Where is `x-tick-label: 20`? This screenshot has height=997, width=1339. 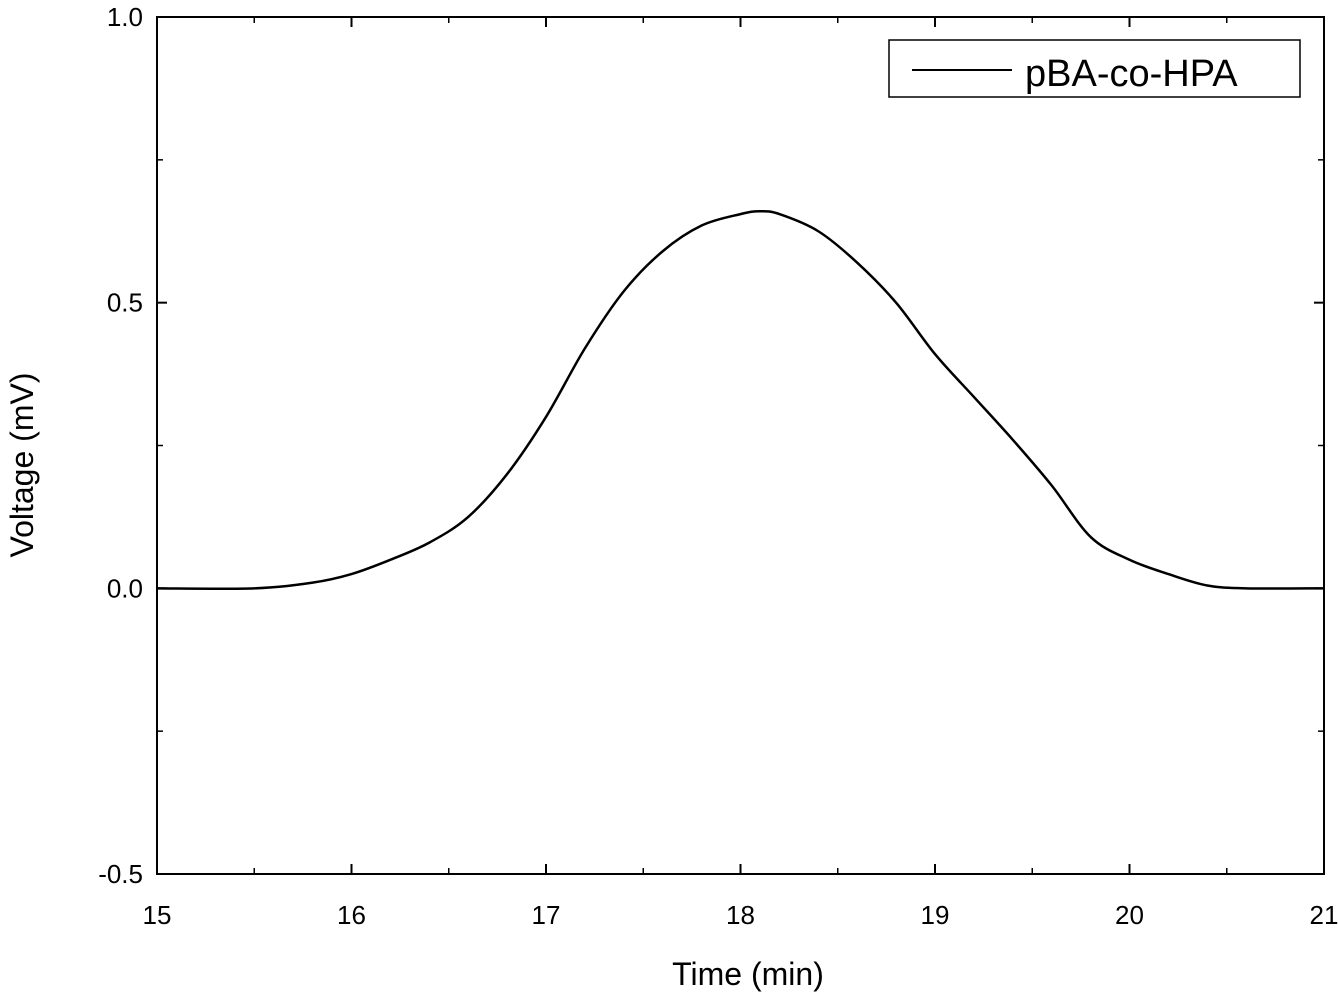
x-tick-label: 20 is located at coordinates (1129, 915).